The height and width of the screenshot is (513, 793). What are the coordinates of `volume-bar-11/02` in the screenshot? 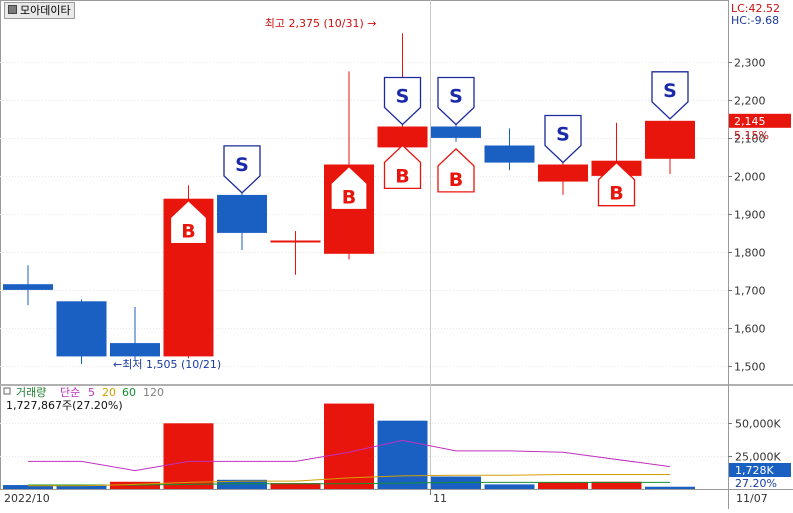 It's located at (509, 486).